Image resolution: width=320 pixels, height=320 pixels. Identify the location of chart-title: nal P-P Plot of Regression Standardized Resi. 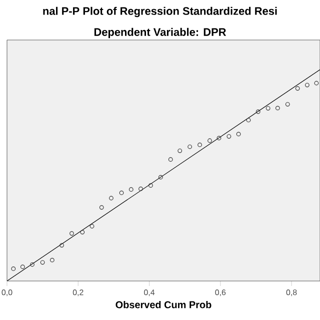
(160, 12).